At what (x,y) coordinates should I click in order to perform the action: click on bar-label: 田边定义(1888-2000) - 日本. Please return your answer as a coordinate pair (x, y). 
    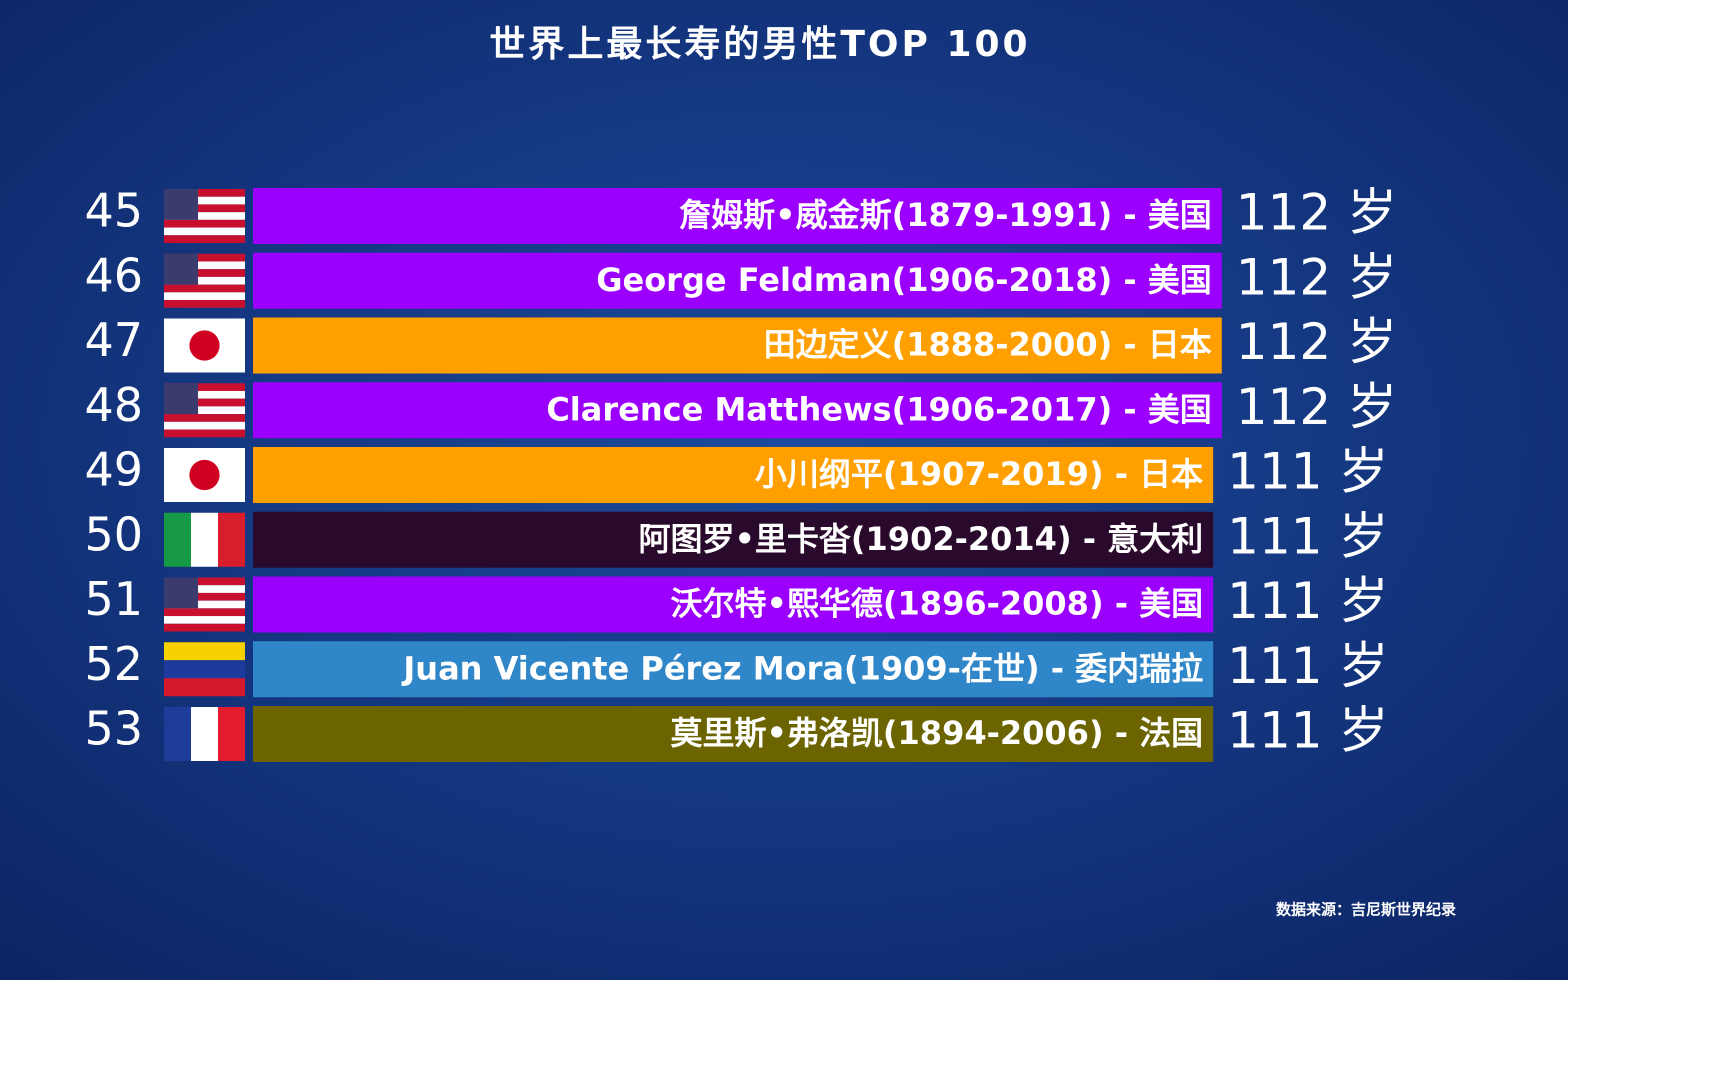
    Looking at the image, I should click on (988, 345).